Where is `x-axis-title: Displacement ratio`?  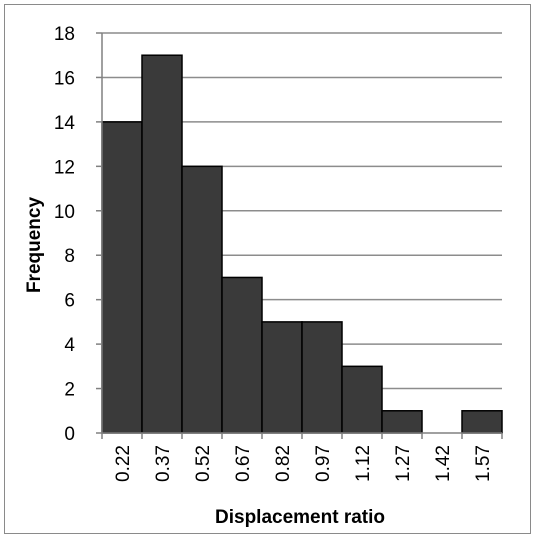 x-axis-title: Displacement ratio is located at coordinates (300, 517).